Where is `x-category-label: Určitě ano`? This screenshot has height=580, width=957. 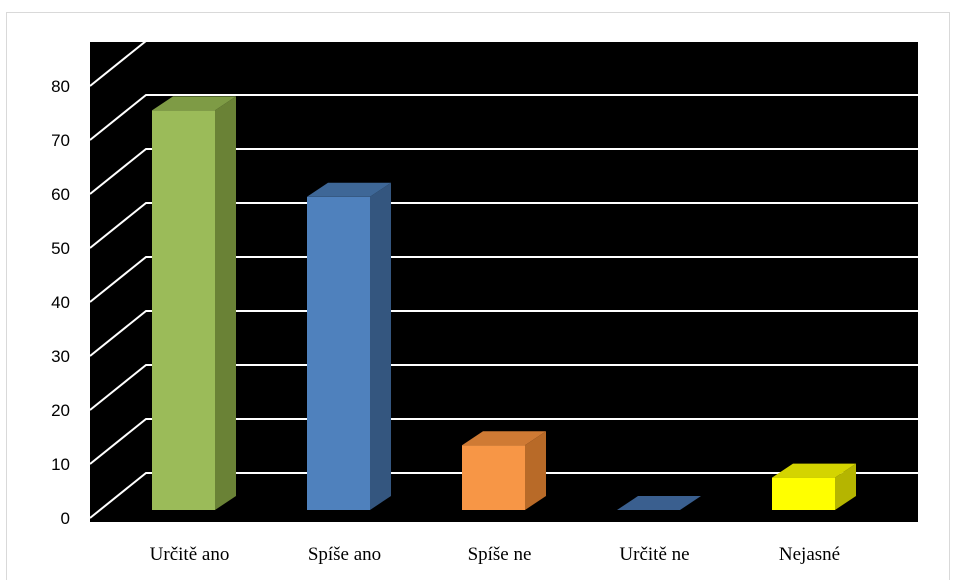 x-category-label: Určitě ano is located at coordinates (190, 554).